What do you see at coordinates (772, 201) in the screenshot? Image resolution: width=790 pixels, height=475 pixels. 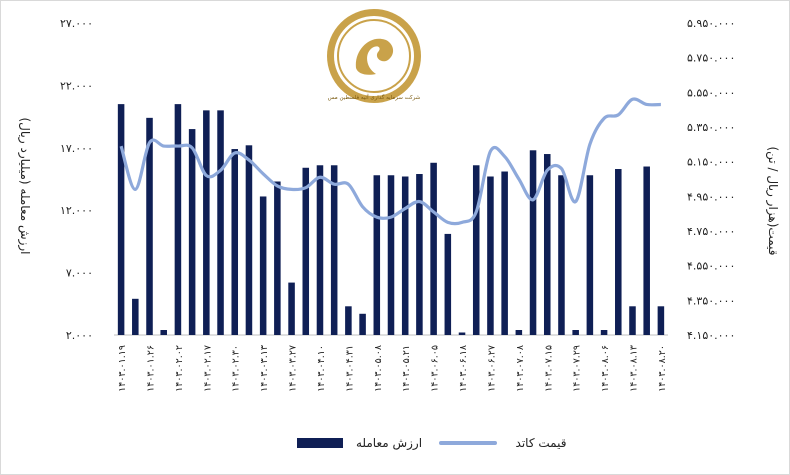 I see `right-axis-title: قیمت(هزار ریال / تن)` at bounding box center [772, 201].